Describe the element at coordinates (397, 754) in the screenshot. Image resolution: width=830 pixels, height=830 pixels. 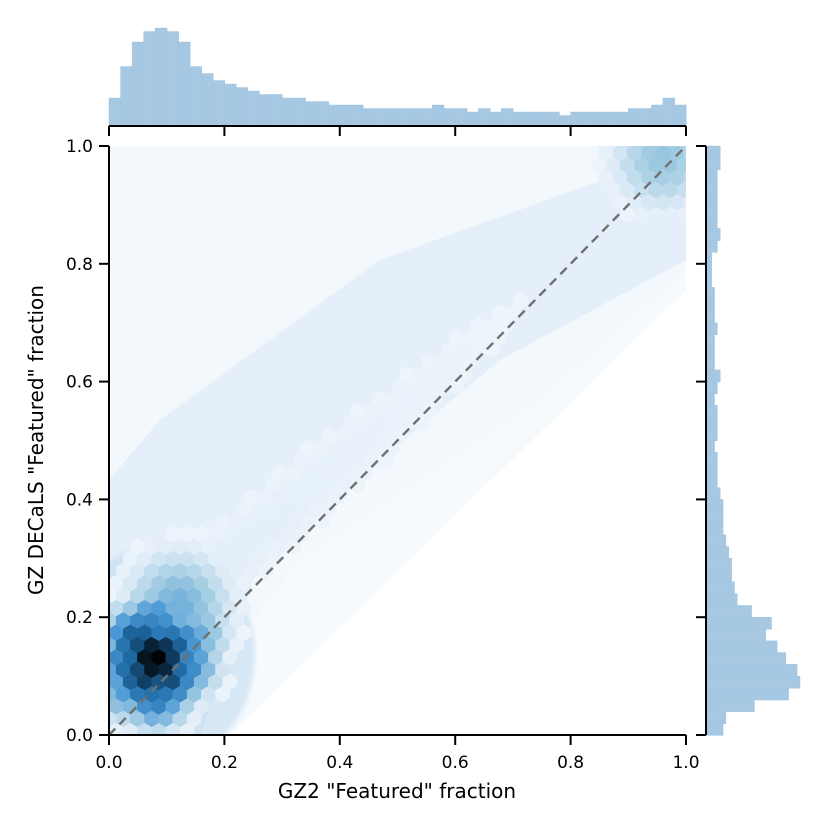
I see `x-axis-ticks: 0.0 0.2 0.4 0.6 0.8 1.0` at that location.